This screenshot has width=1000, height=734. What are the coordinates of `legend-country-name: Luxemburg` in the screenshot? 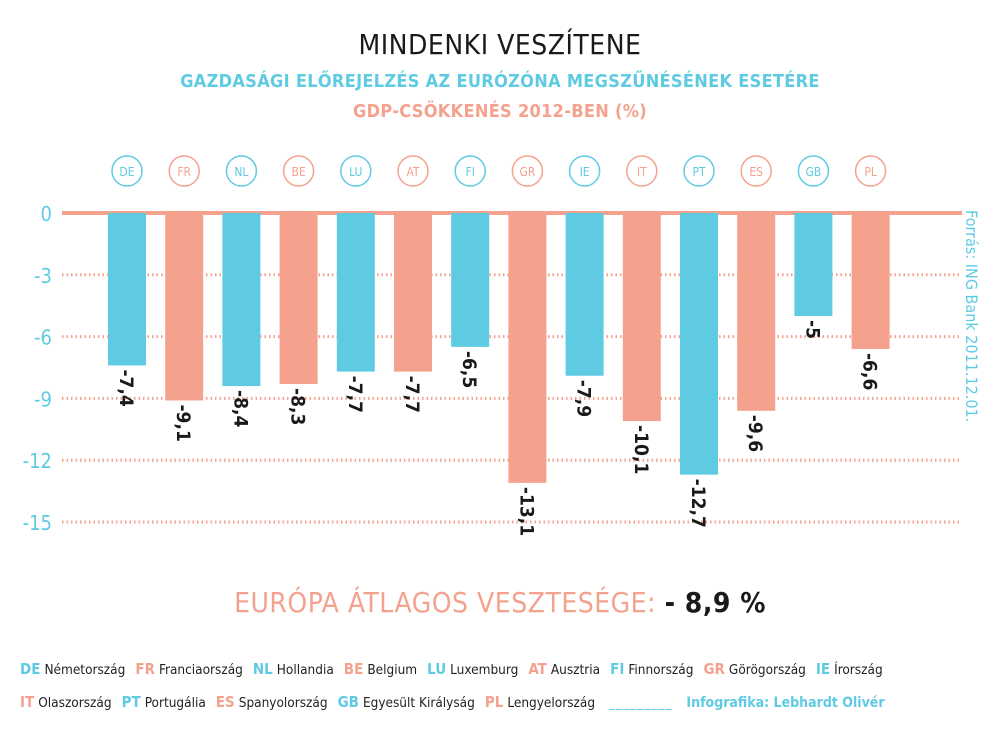 It's located at (484, 670).